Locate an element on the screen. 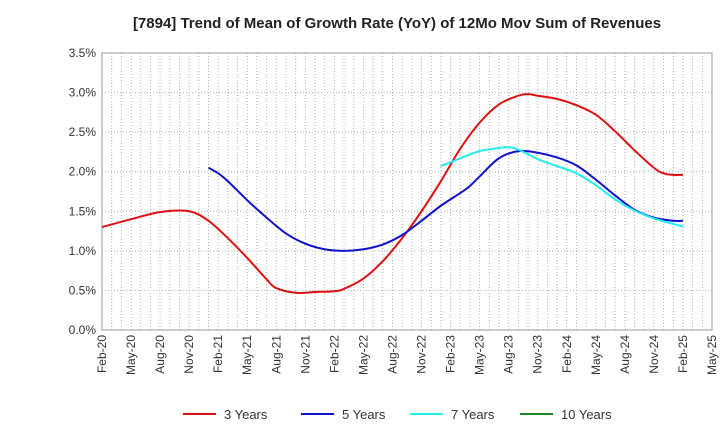 This screenshot has height=440, width=720. x-tick-label: Nov-21 is located at coordinates (305, 354).